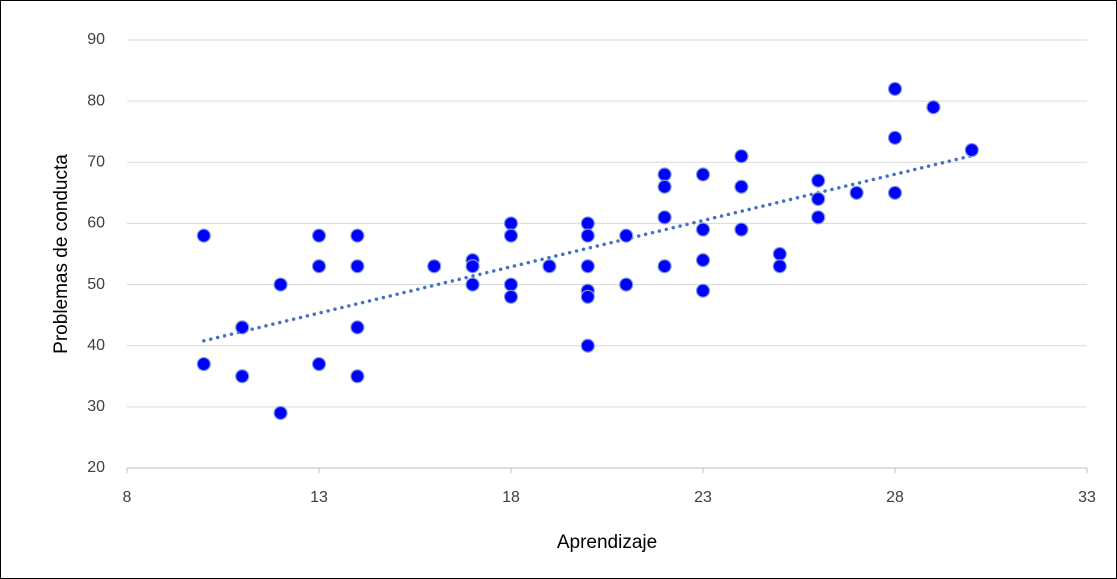  I want to click on y-tick-label: 70, so click(96, 162).